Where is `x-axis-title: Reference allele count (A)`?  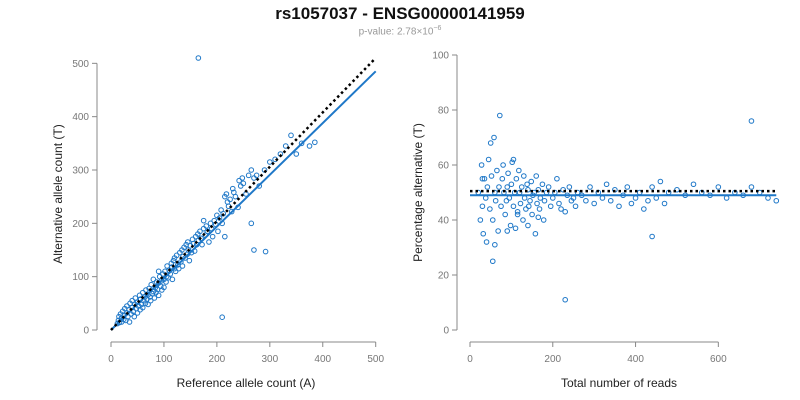 x-axis-title: Reference allele count (A) is located at coordinates (246, 383).